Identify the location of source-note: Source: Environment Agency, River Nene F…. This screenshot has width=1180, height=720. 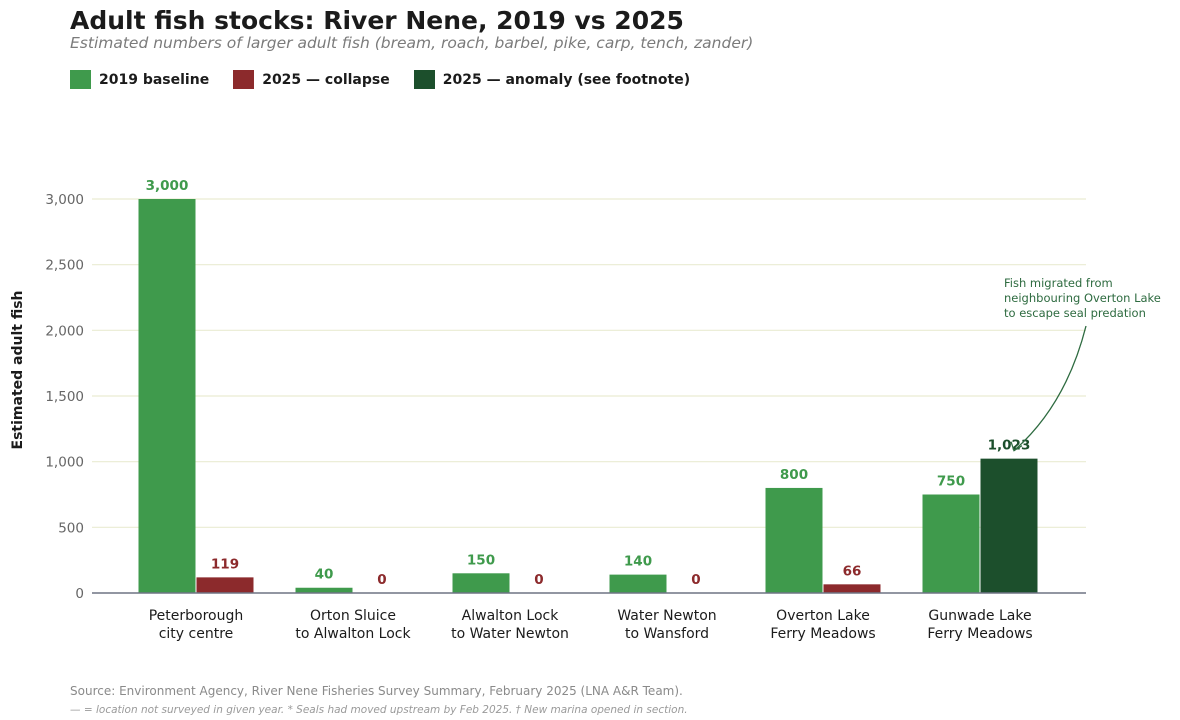
(376, 691).